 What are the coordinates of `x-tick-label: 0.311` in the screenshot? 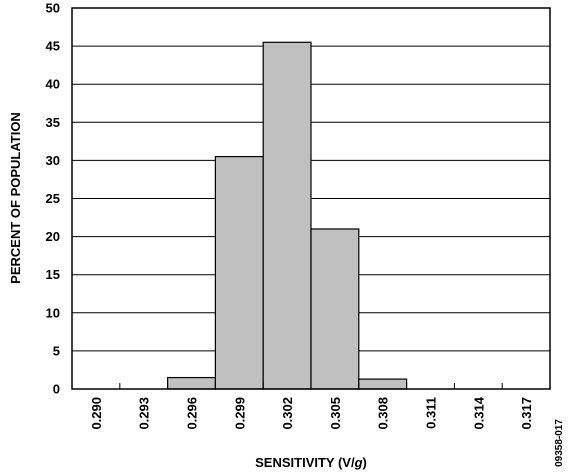 It's located at (431, 413).